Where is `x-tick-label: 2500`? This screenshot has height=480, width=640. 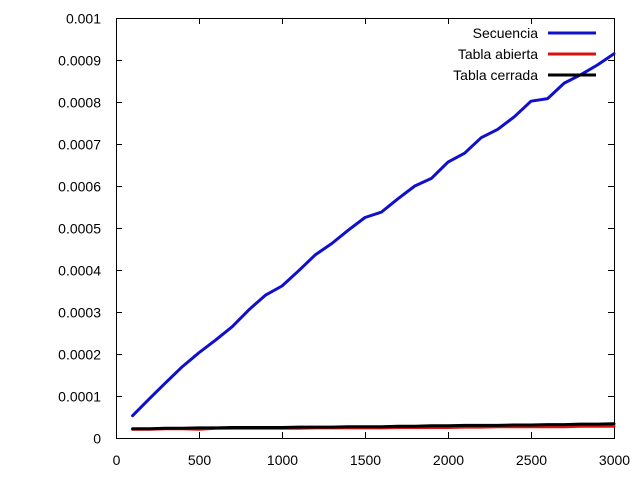
x-tick-label: 2500 is located at coordinates (531, 460).